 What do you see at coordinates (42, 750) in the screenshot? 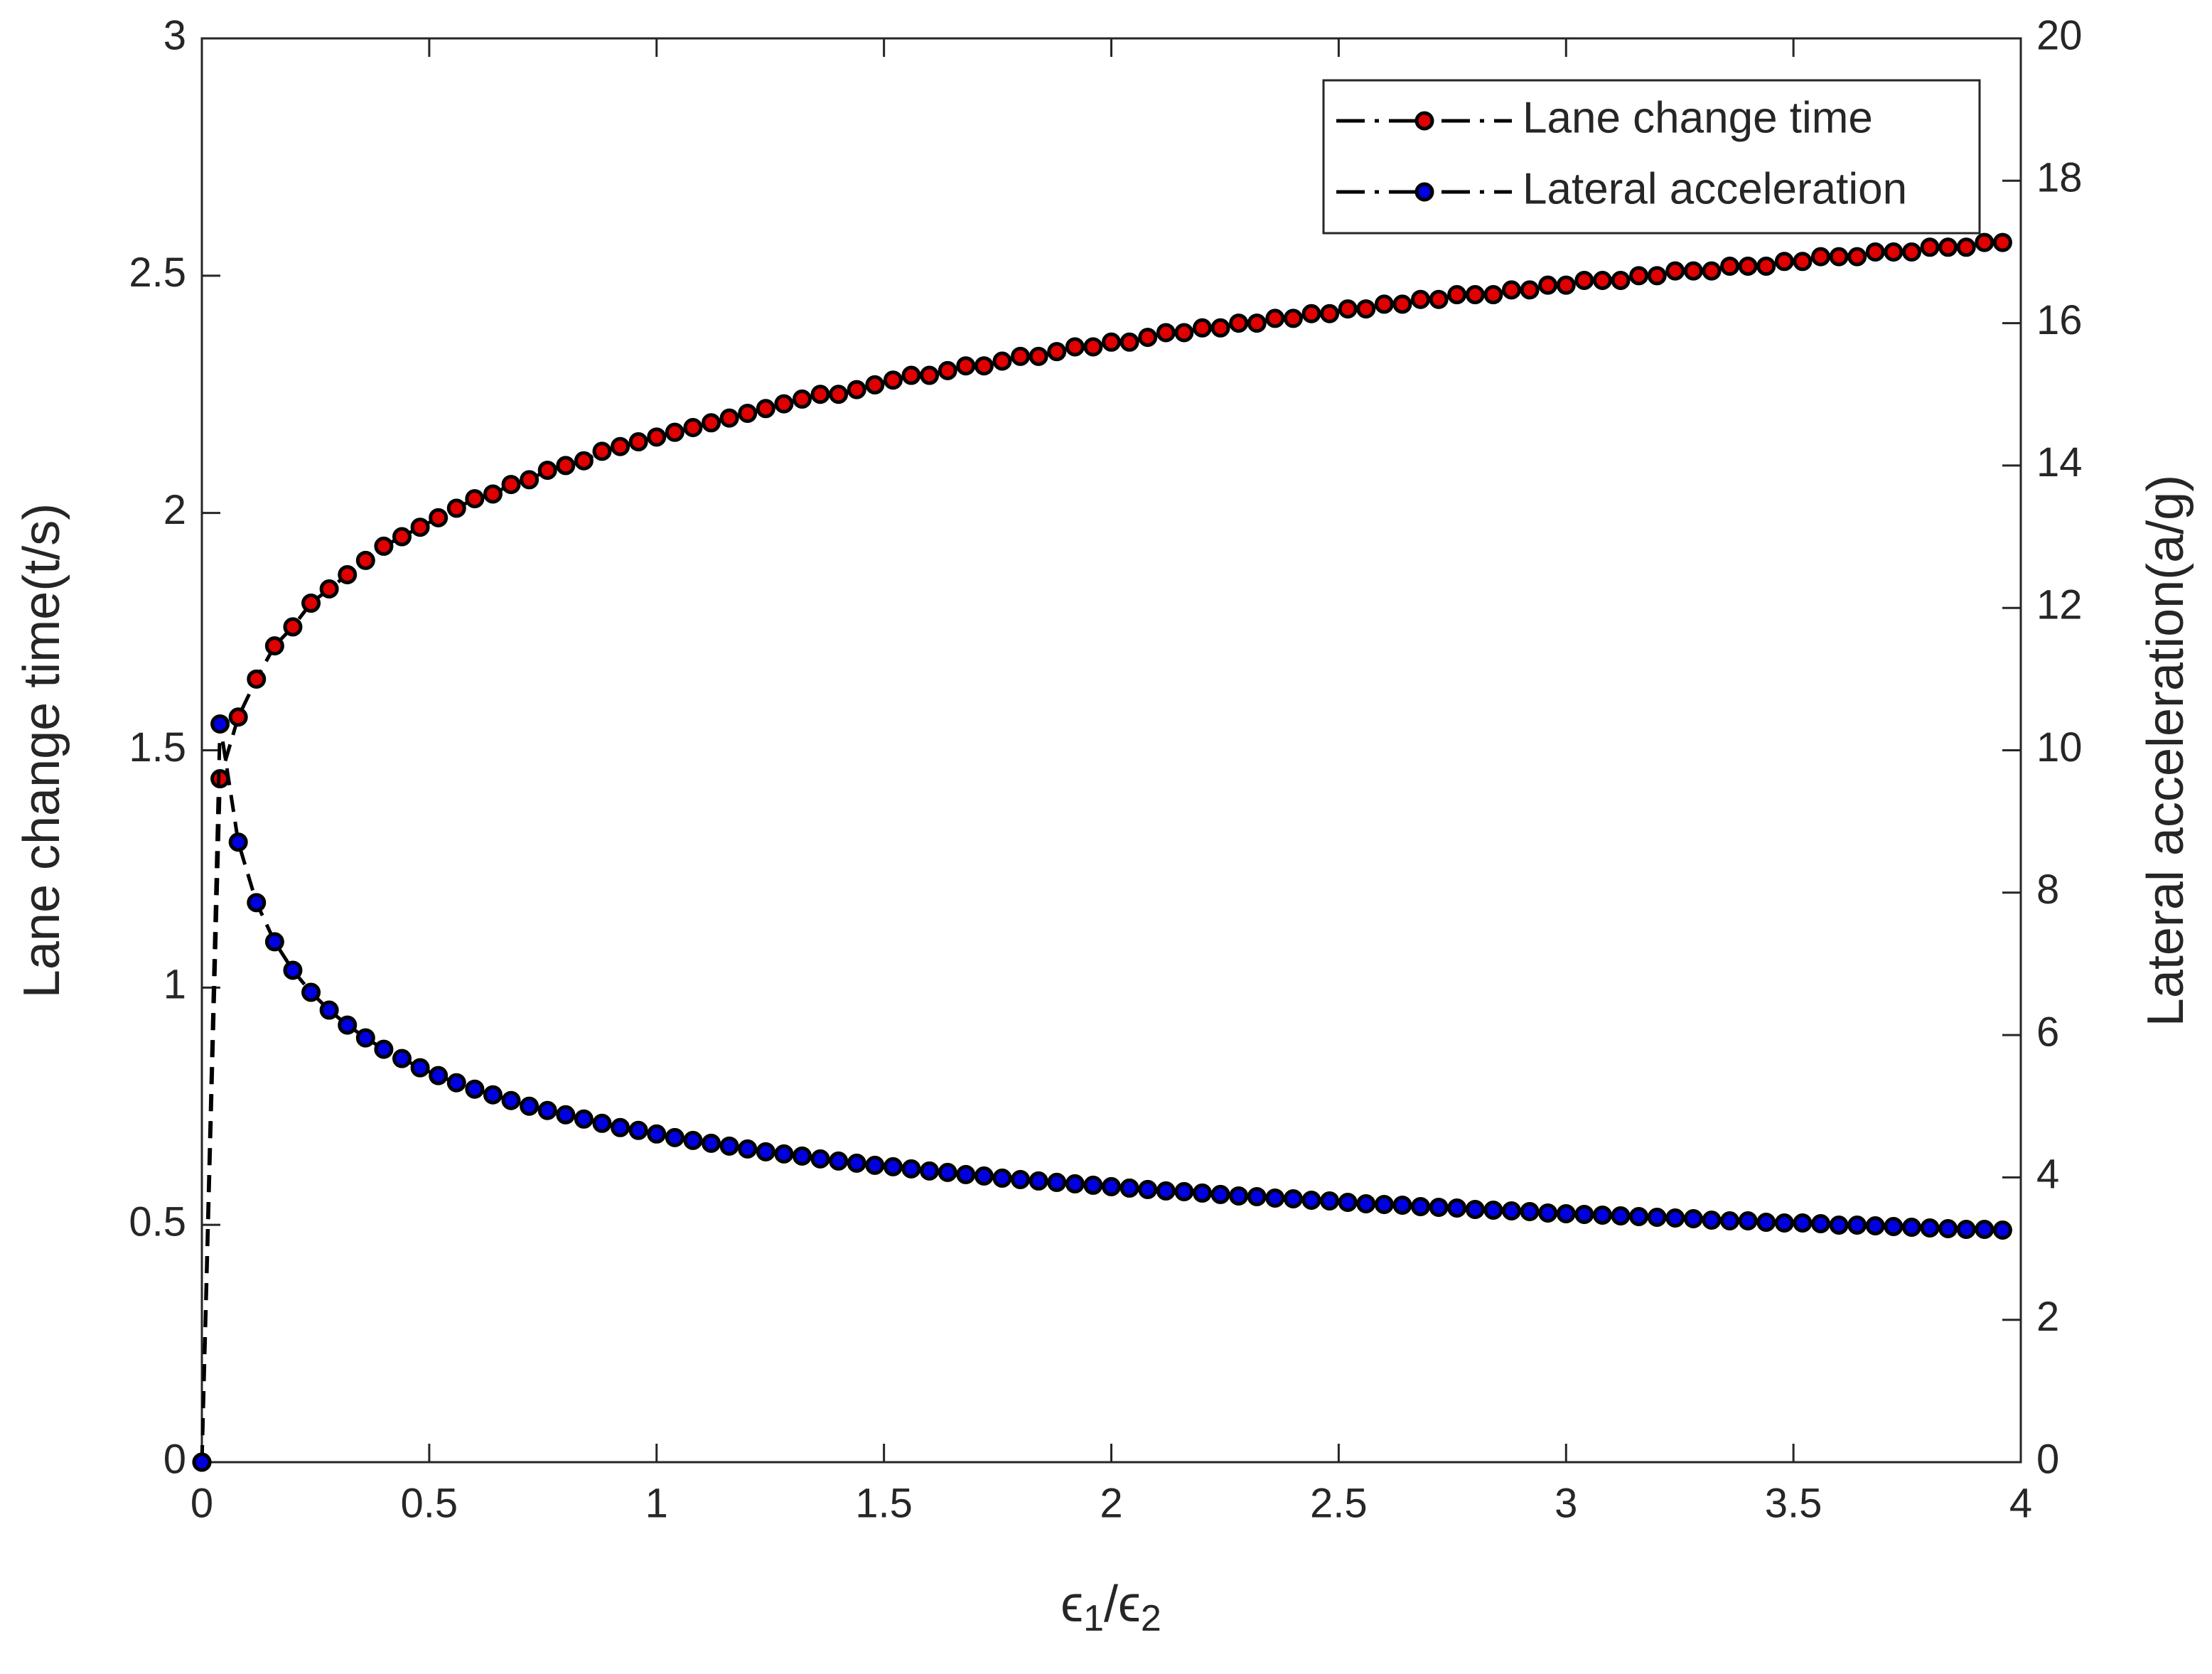
I see `y-axis-label: Lane change time(t/s)` at bounding box center [42, 750].